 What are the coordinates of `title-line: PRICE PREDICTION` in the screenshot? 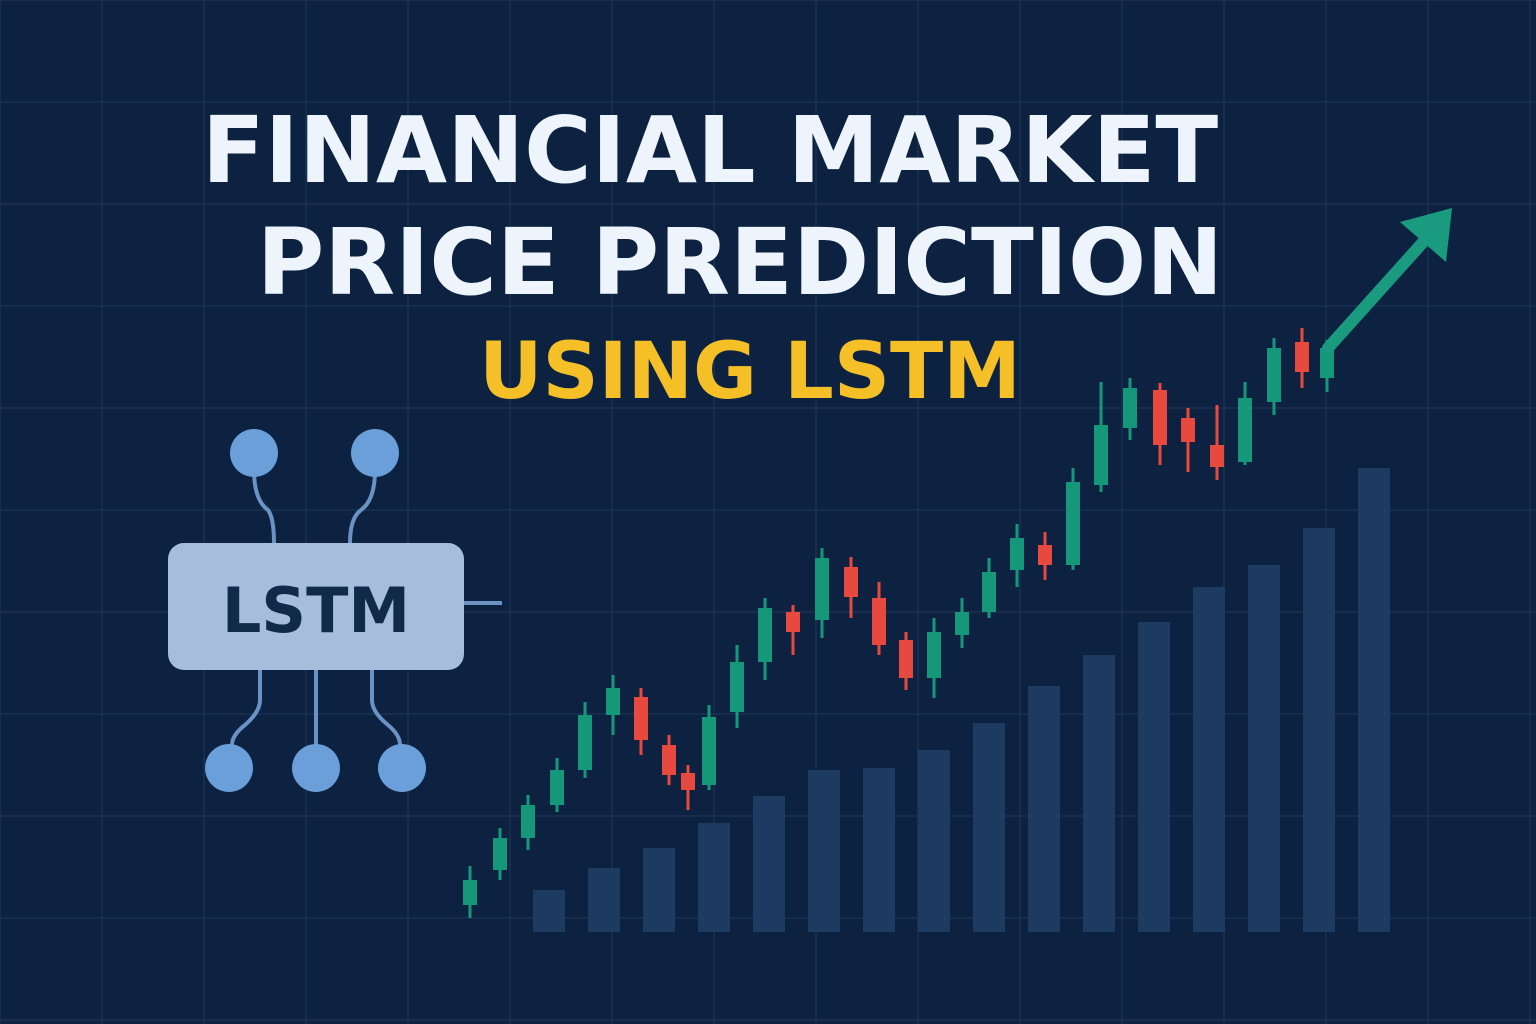 It's located at (740, 262).